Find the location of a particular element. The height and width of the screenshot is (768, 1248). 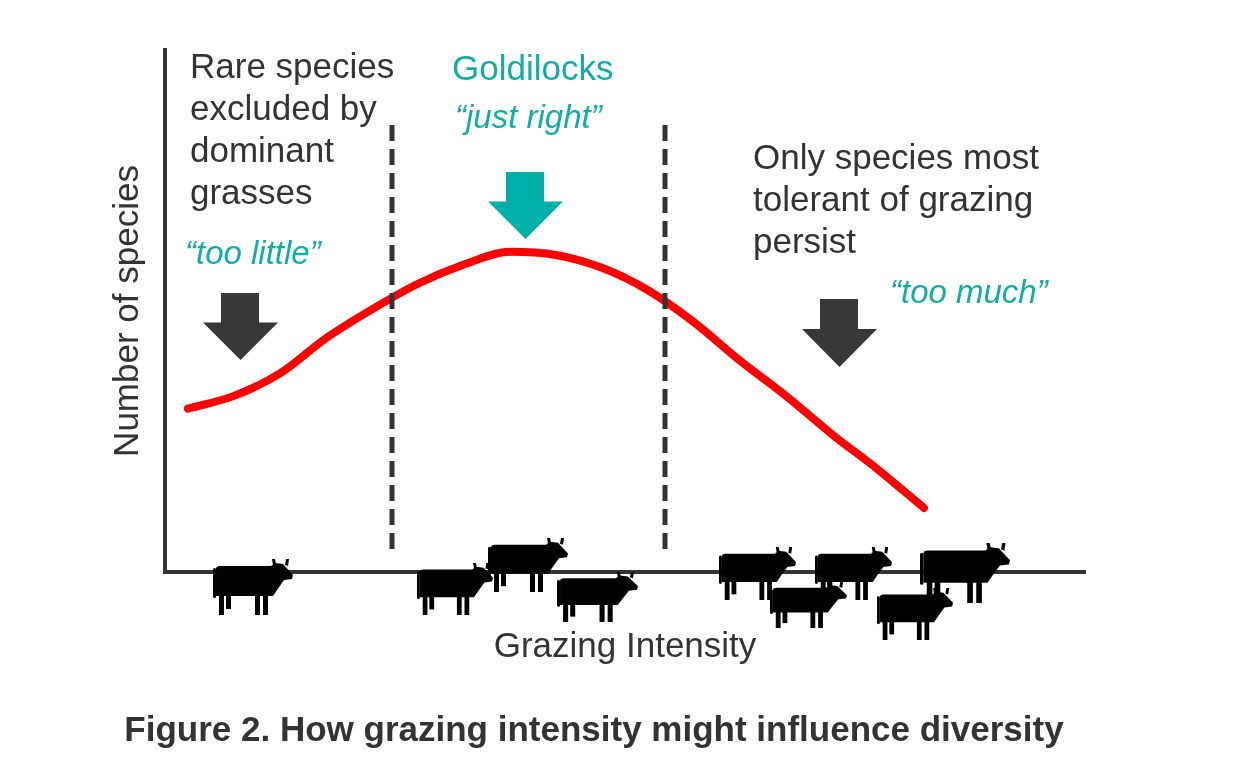

text: Figure 2. How grazing intensity might influence diversity is located at coordinates (594, 728).